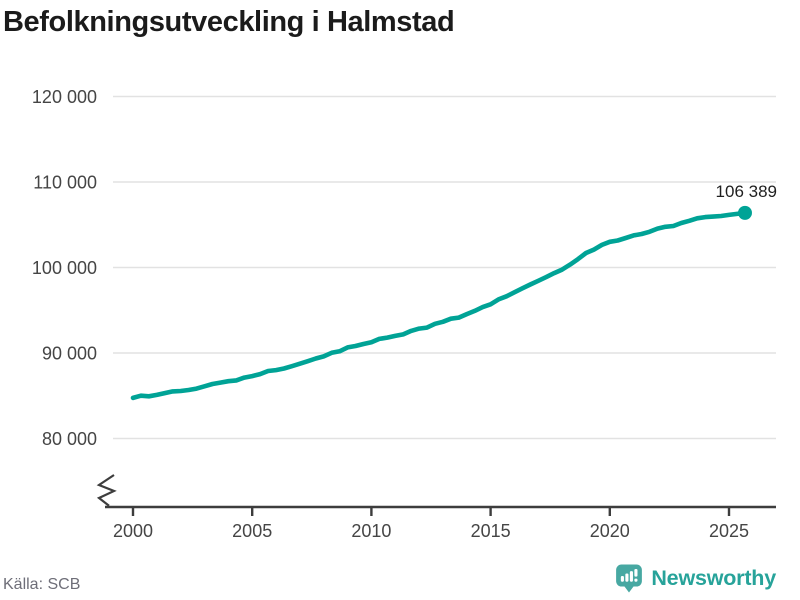 The width and height of the screenshot is (800, 600). I want to click on logo-exclamation-bar, so click(636, 572).